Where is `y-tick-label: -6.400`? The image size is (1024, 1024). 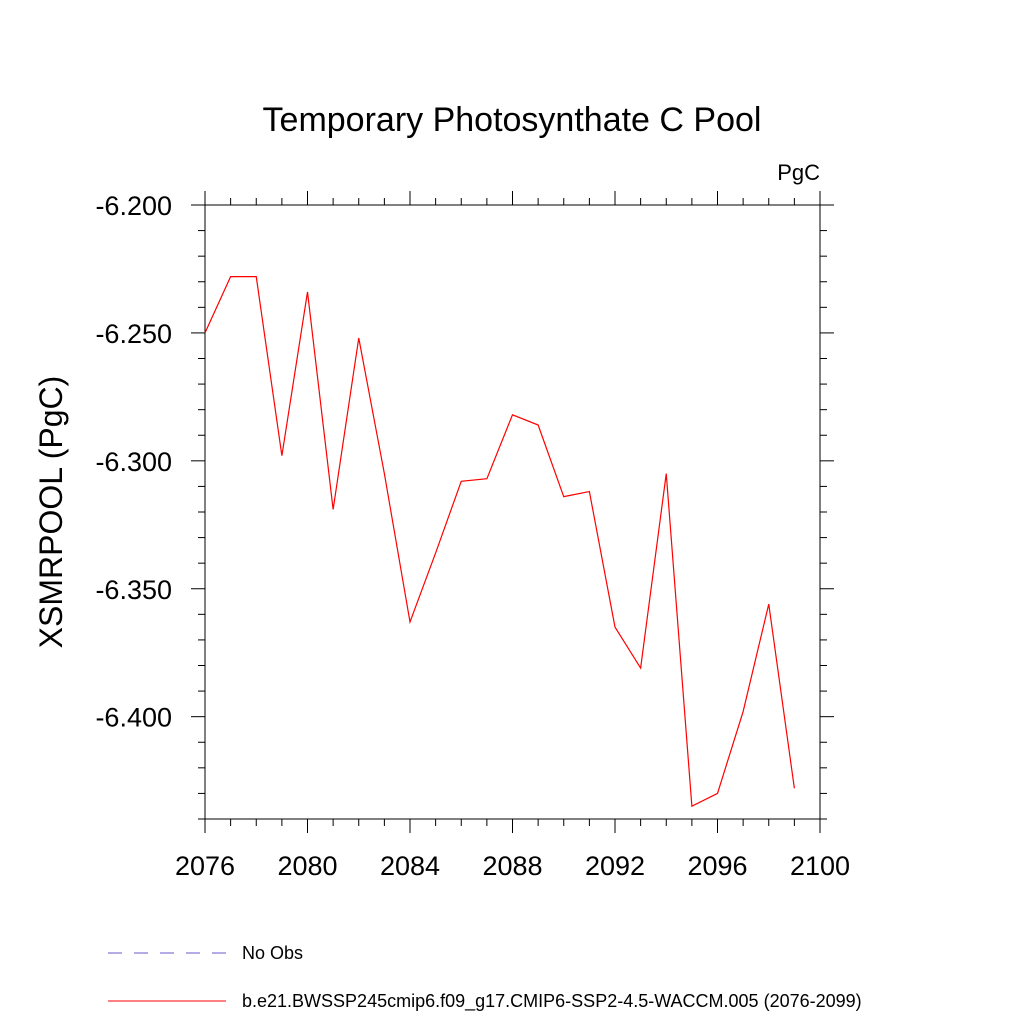 y-tick-label: -6.400 is located at coordinates (133, 718).